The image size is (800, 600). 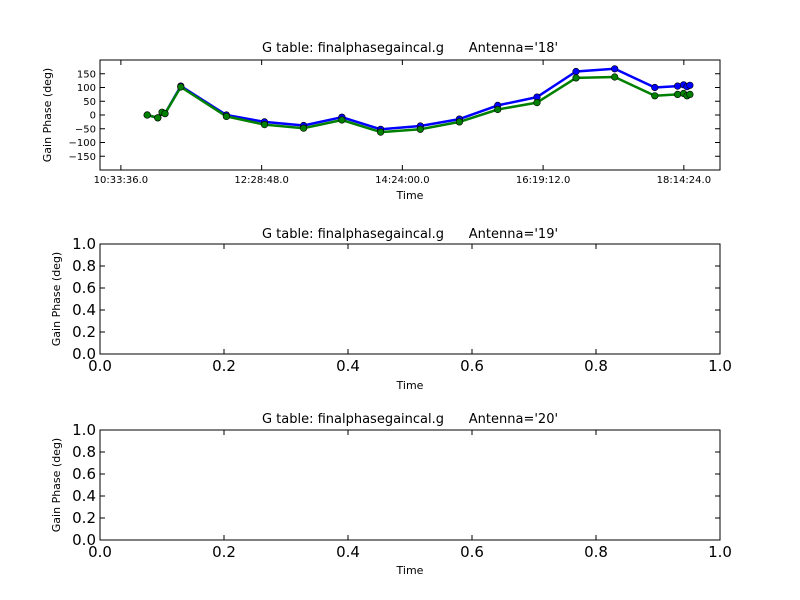 What do you see at coordinates (100, 552) in the screenshot?
I see `panel-3-x-tick-label: 0.0` at bounding box center [100, 552].